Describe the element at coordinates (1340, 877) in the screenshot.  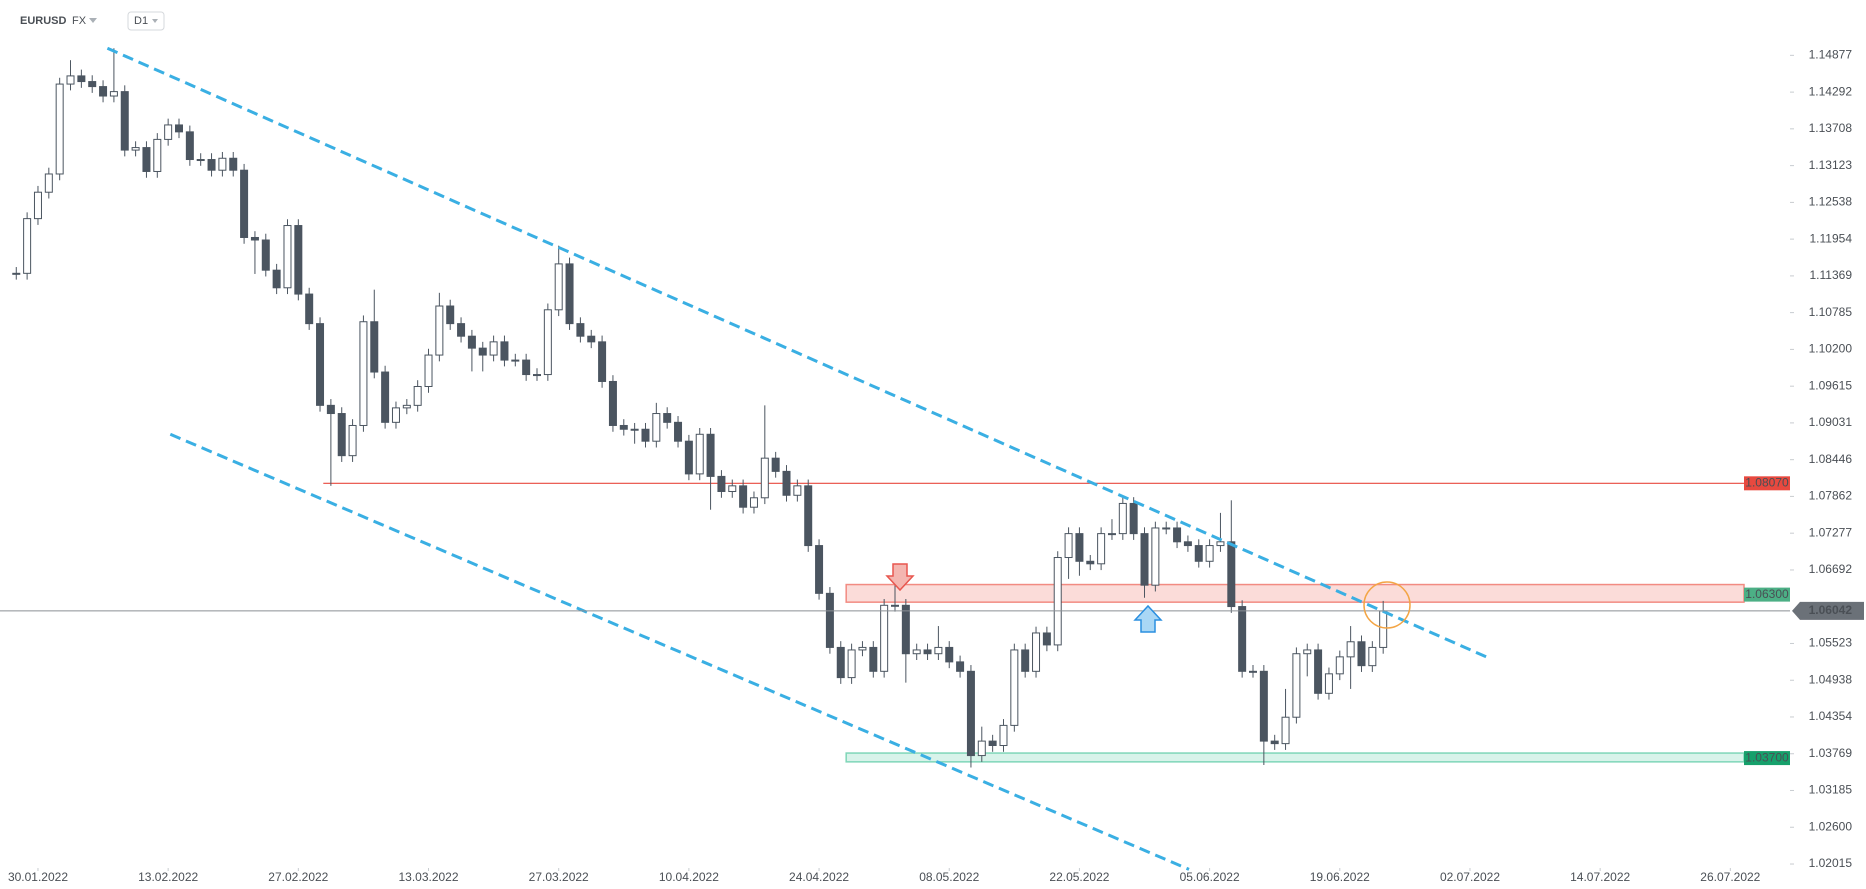
I see `x-tick-label: 19.06.2022` at that location.